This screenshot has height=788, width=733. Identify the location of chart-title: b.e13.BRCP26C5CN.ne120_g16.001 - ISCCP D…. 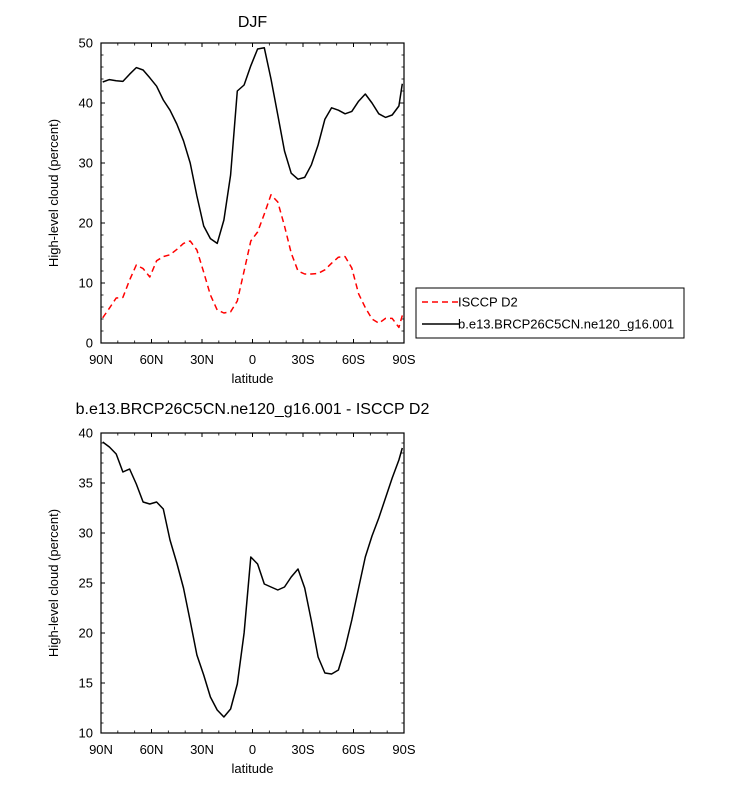
(253, 409).